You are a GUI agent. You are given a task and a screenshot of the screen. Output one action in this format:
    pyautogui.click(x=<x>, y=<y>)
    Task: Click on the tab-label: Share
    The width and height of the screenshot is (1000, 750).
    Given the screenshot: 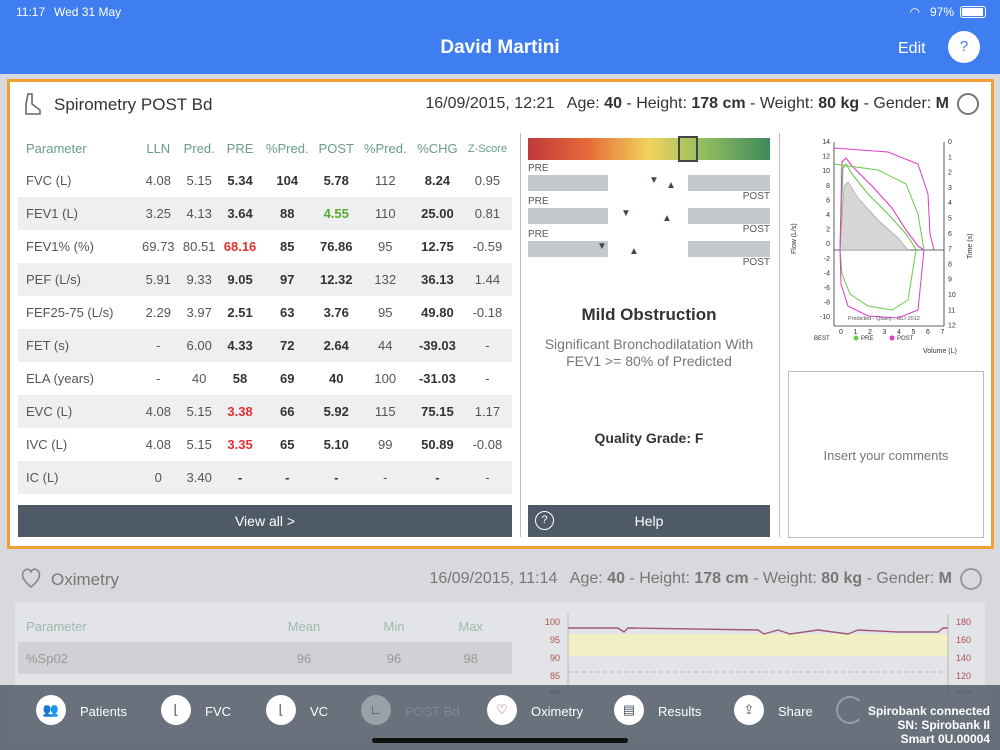 What is the action you would take?
    pyautogui.click(x=795, y=711)
    